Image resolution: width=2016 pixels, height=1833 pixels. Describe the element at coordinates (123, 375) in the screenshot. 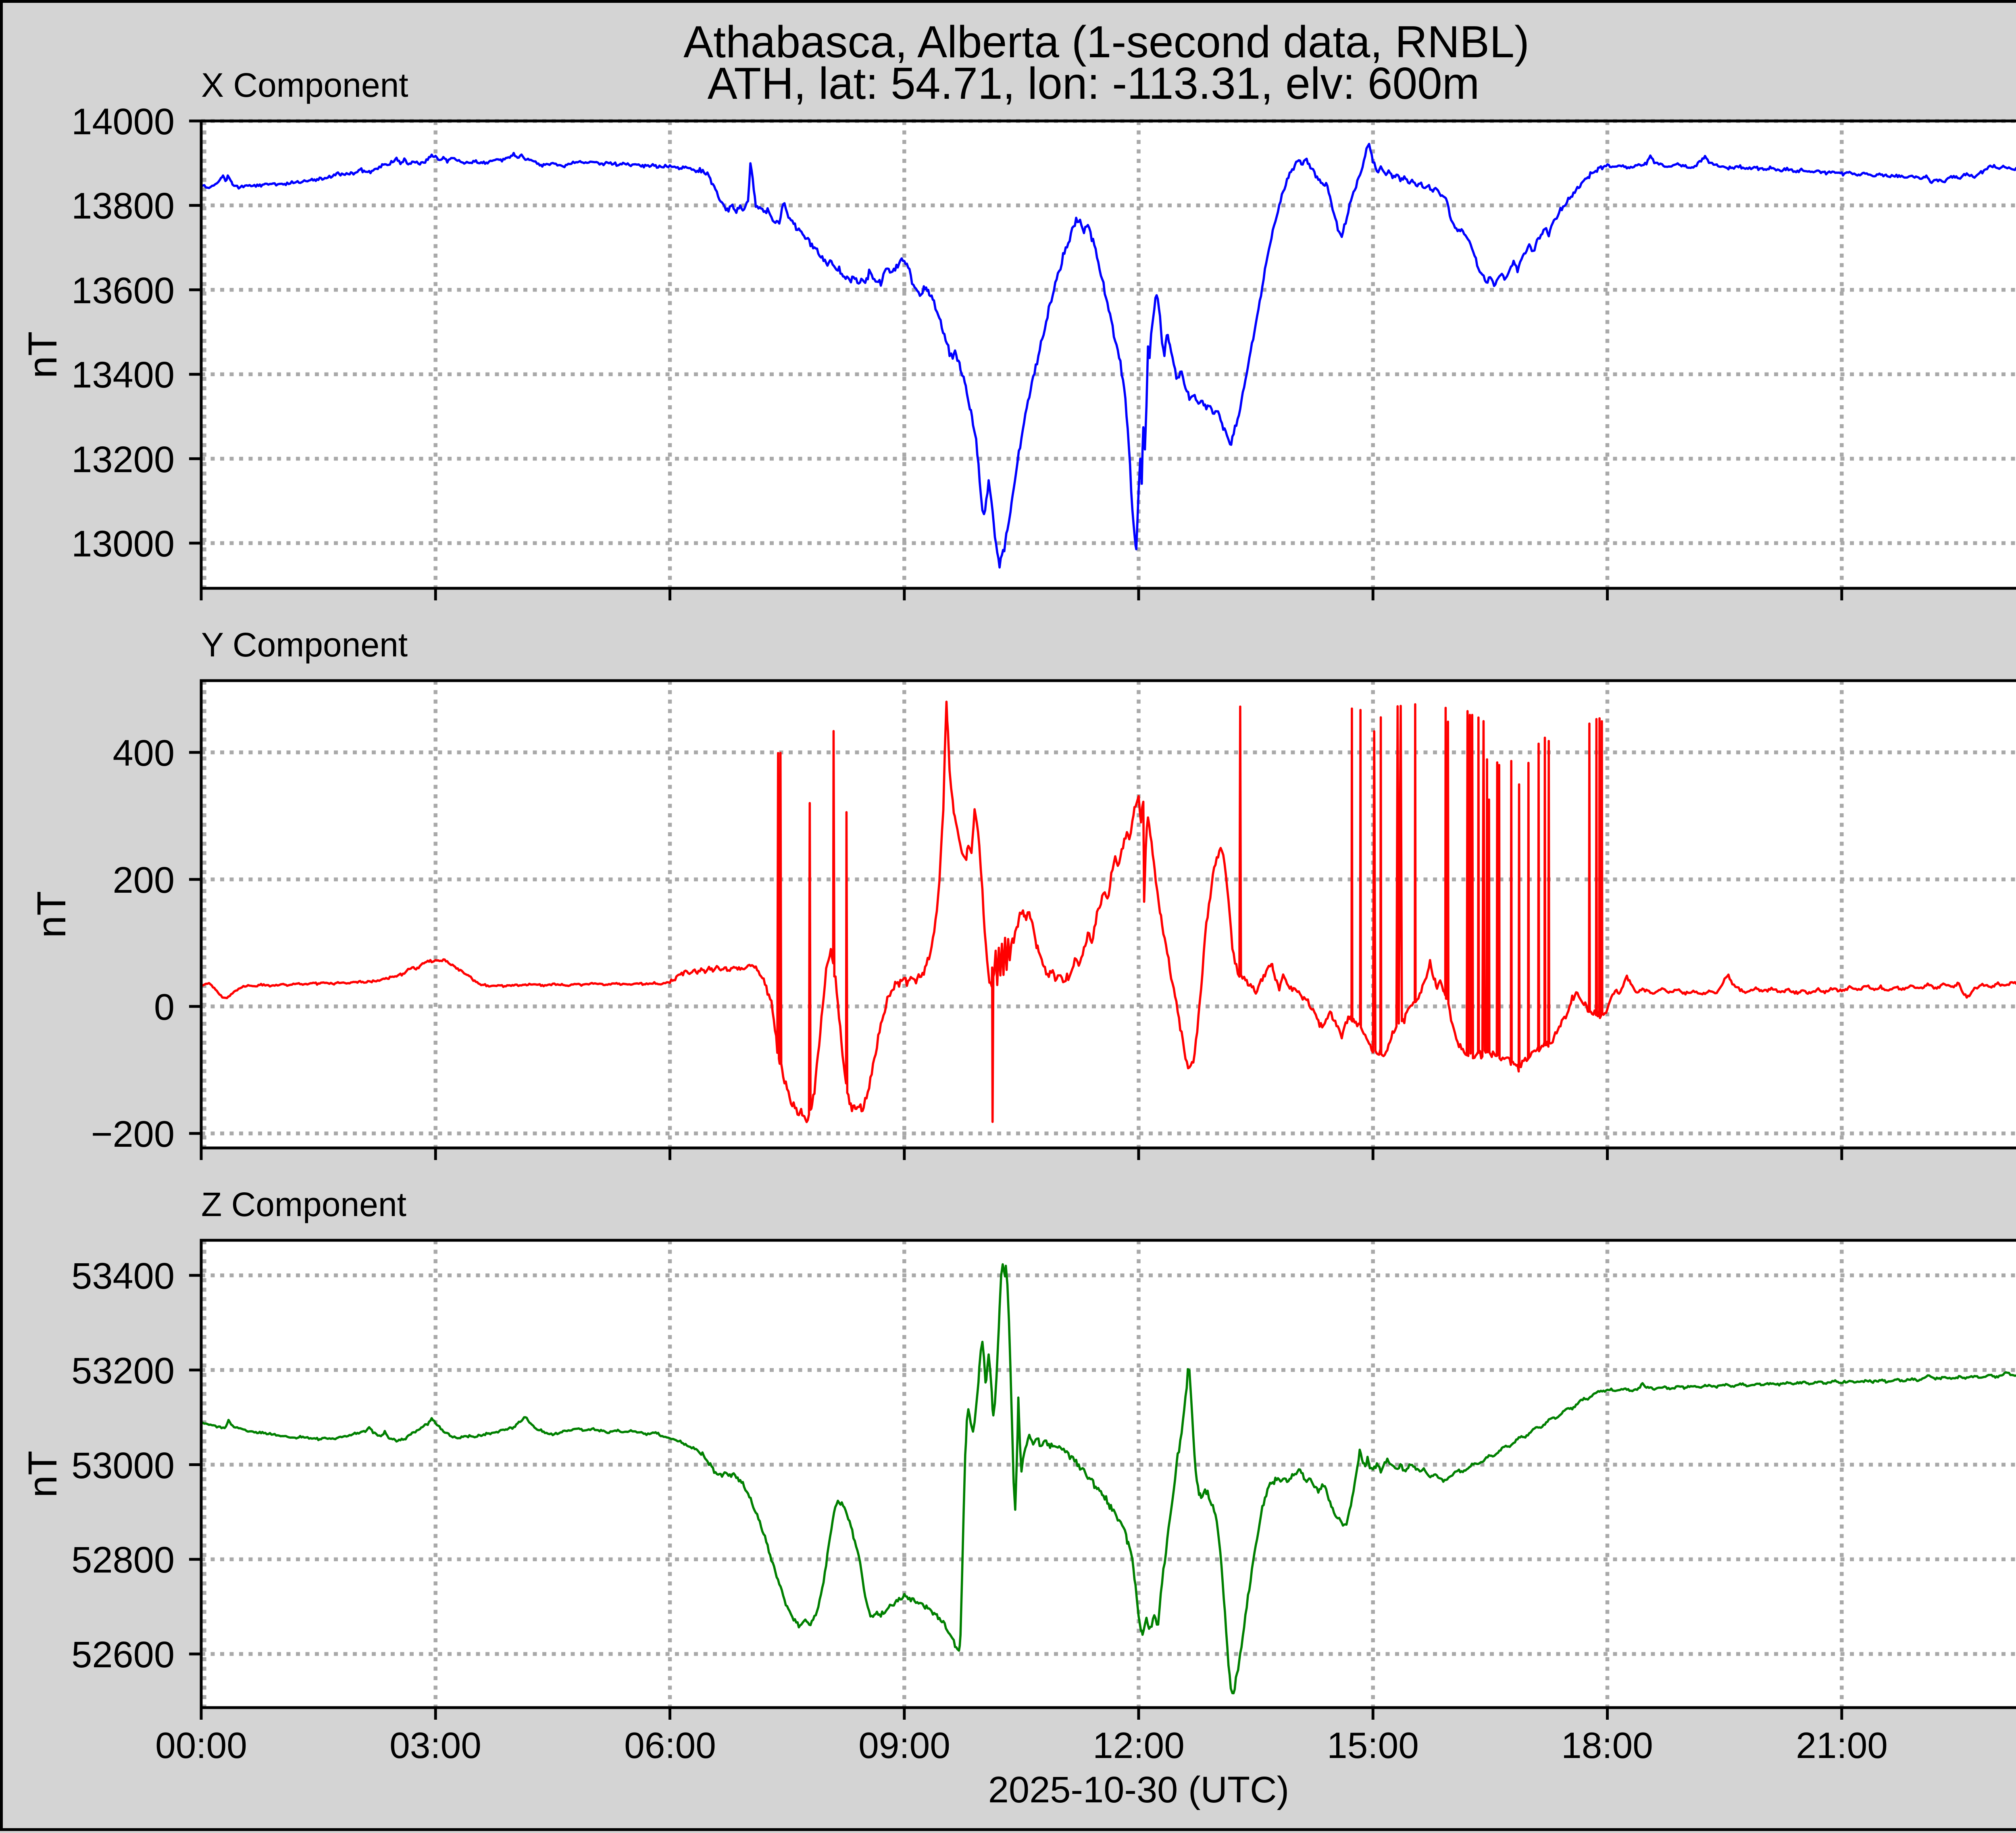

I see `svg-text: 13400` at that location.